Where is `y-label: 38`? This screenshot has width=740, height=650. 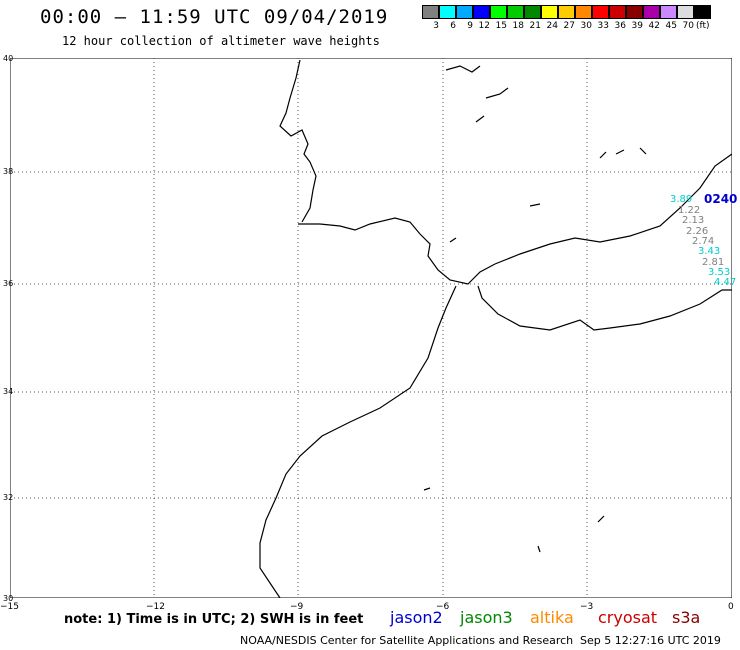
y-label: 38 is located at coordinates (8, 171).